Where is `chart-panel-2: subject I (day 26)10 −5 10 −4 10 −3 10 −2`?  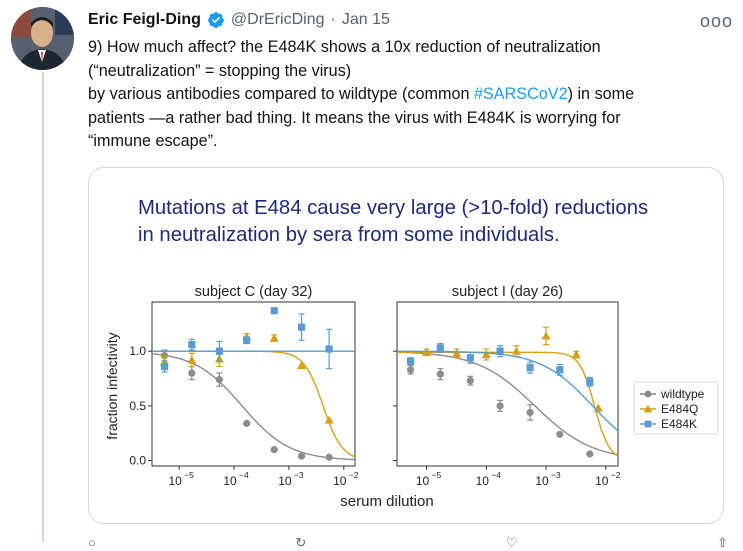
chart-panel-2: subject I (day 26)10 −5 10 −4 10 −3 10 −2 is located at coordinates (507, 386).